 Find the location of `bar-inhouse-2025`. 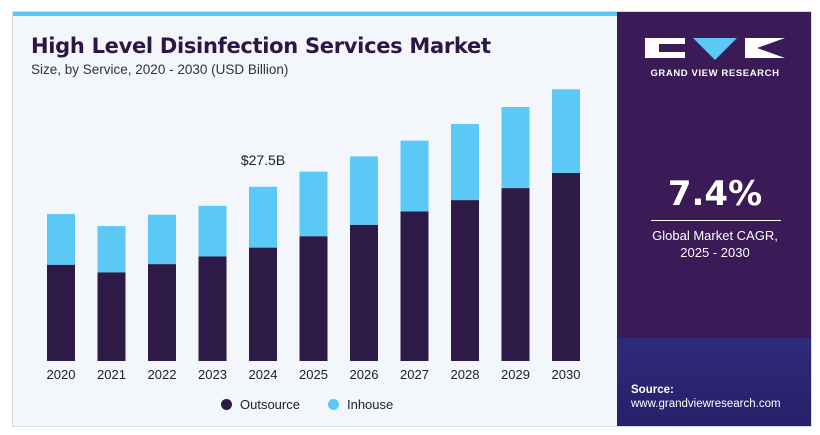

bar-inhouse-2025 is located at coordinates (313, 204).